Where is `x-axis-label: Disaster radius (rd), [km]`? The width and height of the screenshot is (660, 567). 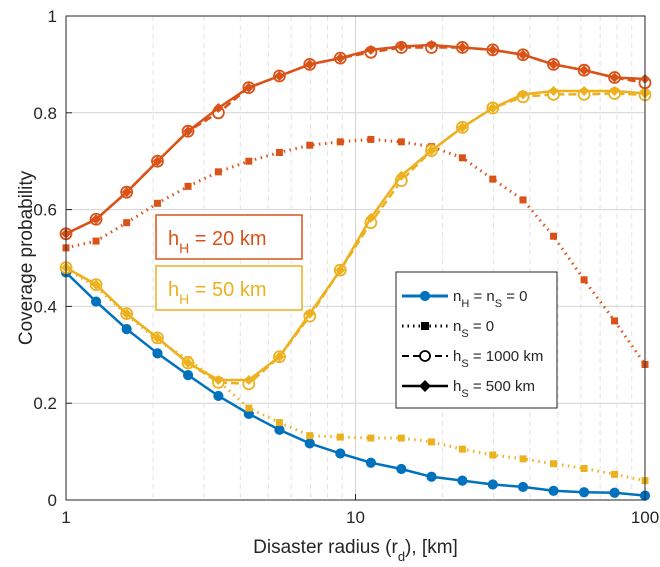 x-axis-label: Disaster radius (rd), [km] is located at coordinates (355, 550).